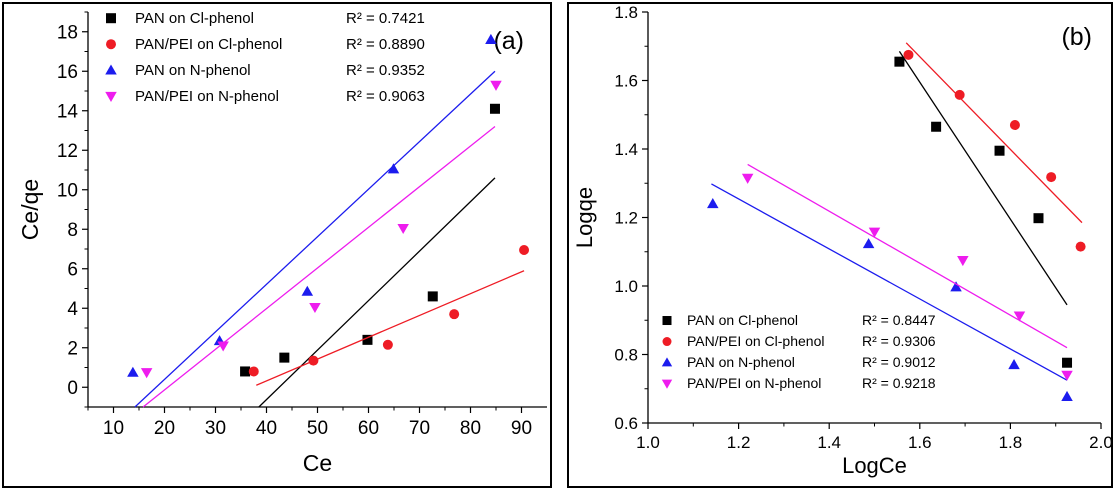 This screenshot has width=1116, height=492. Describe the element at coordinates (385, 44) in the screenshot. I see `legend-r2: R² = 0.8890` at that location.